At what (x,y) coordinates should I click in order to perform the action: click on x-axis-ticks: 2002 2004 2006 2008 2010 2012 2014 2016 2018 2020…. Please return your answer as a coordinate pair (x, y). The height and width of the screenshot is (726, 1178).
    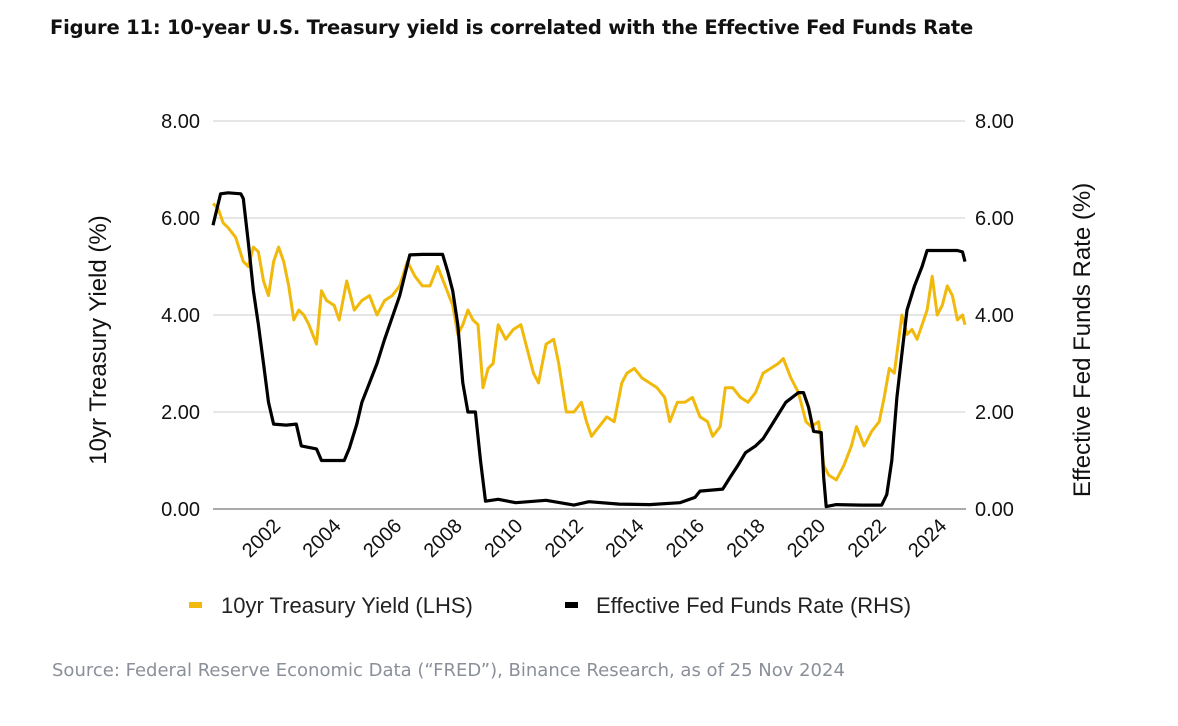
    Looking at the image, I should click on (594, 538).